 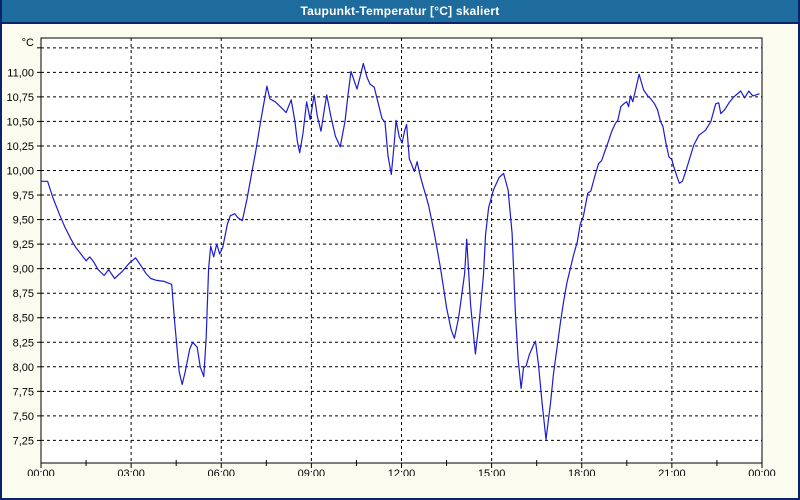 I want to click on x-tick-time-label: 18:00, so click(x=582, y=472).